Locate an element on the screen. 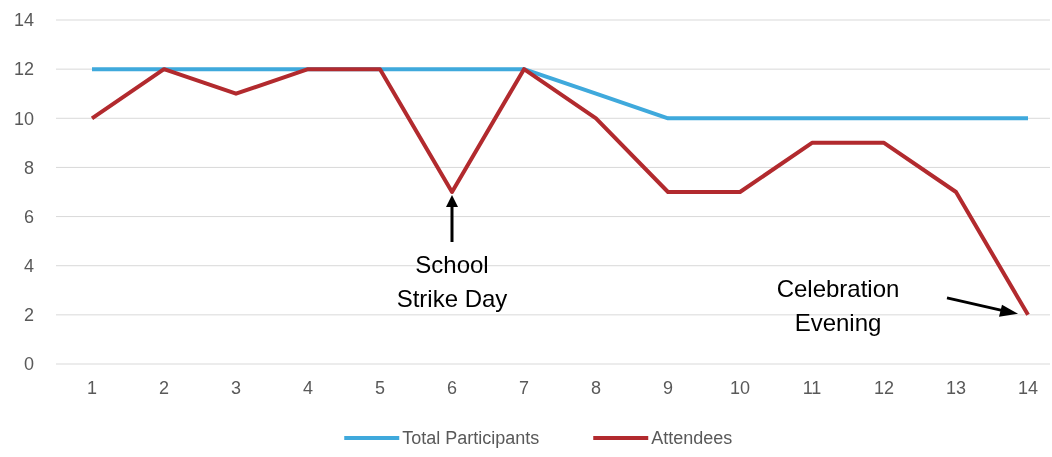  legend-label: Attendees is located at coordinates (692, 438).